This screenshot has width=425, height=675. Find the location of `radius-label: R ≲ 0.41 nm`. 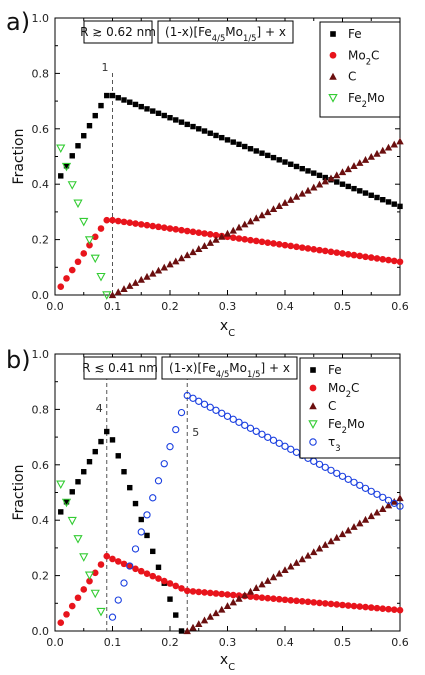

radius-label: R ≲ 0.41 nm is located at coordinates (120, 368).